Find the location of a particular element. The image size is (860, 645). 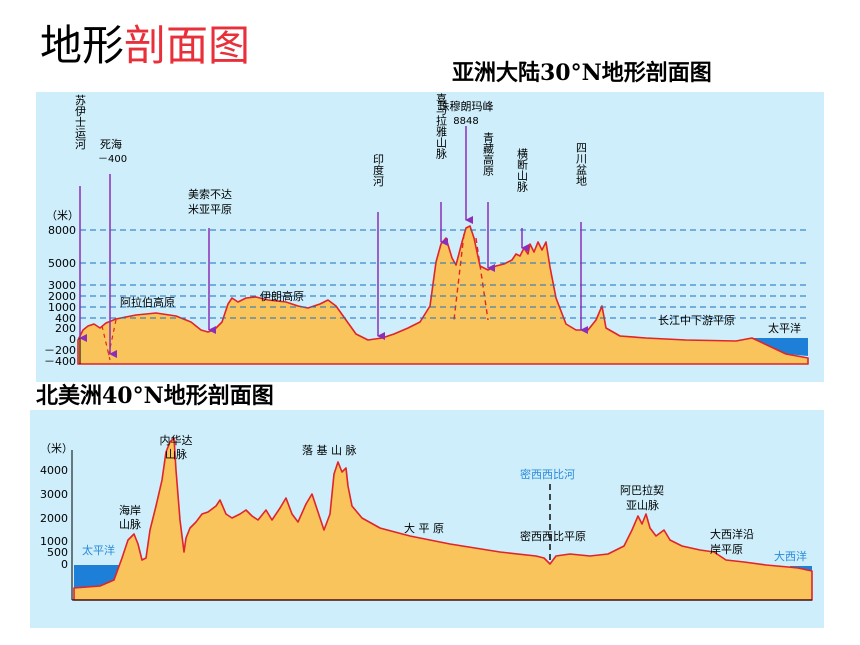

na-label-appal-1: 阿巴拉契 is located at coordinates (642, 490).